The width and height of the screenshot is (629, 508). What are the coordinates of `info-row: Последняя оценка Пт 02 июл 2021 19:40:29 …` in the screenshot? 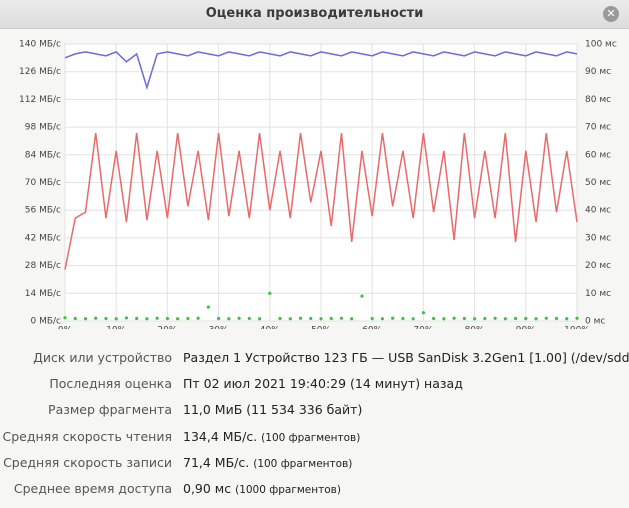 It's located at (314, 387).